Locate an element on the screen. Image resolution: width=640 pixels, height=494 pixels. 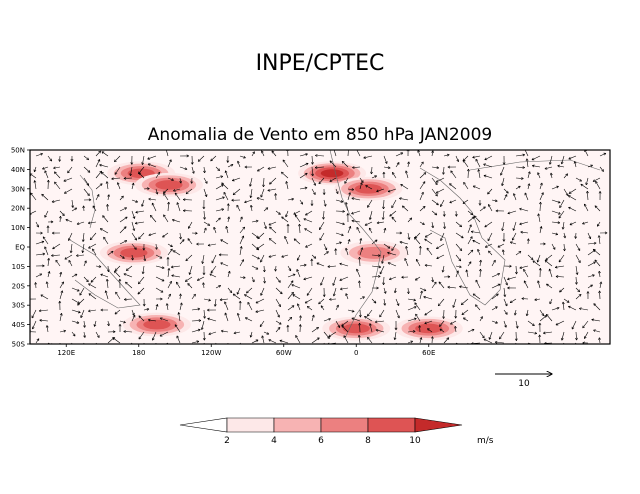
y-axis-ticks: 50N 40N 30N 20N 10N EQ 10S 20S 30S 40S 50S is located at coordinates (20, 248).